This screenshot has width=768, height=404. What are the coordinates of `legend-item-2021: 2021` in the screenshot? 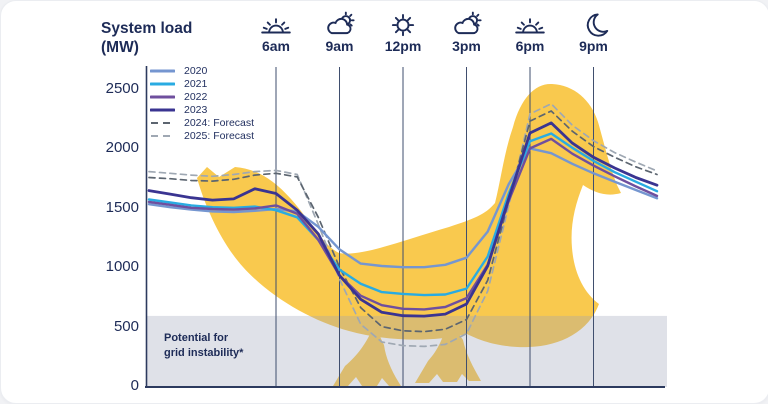 It's located at (202, 83).